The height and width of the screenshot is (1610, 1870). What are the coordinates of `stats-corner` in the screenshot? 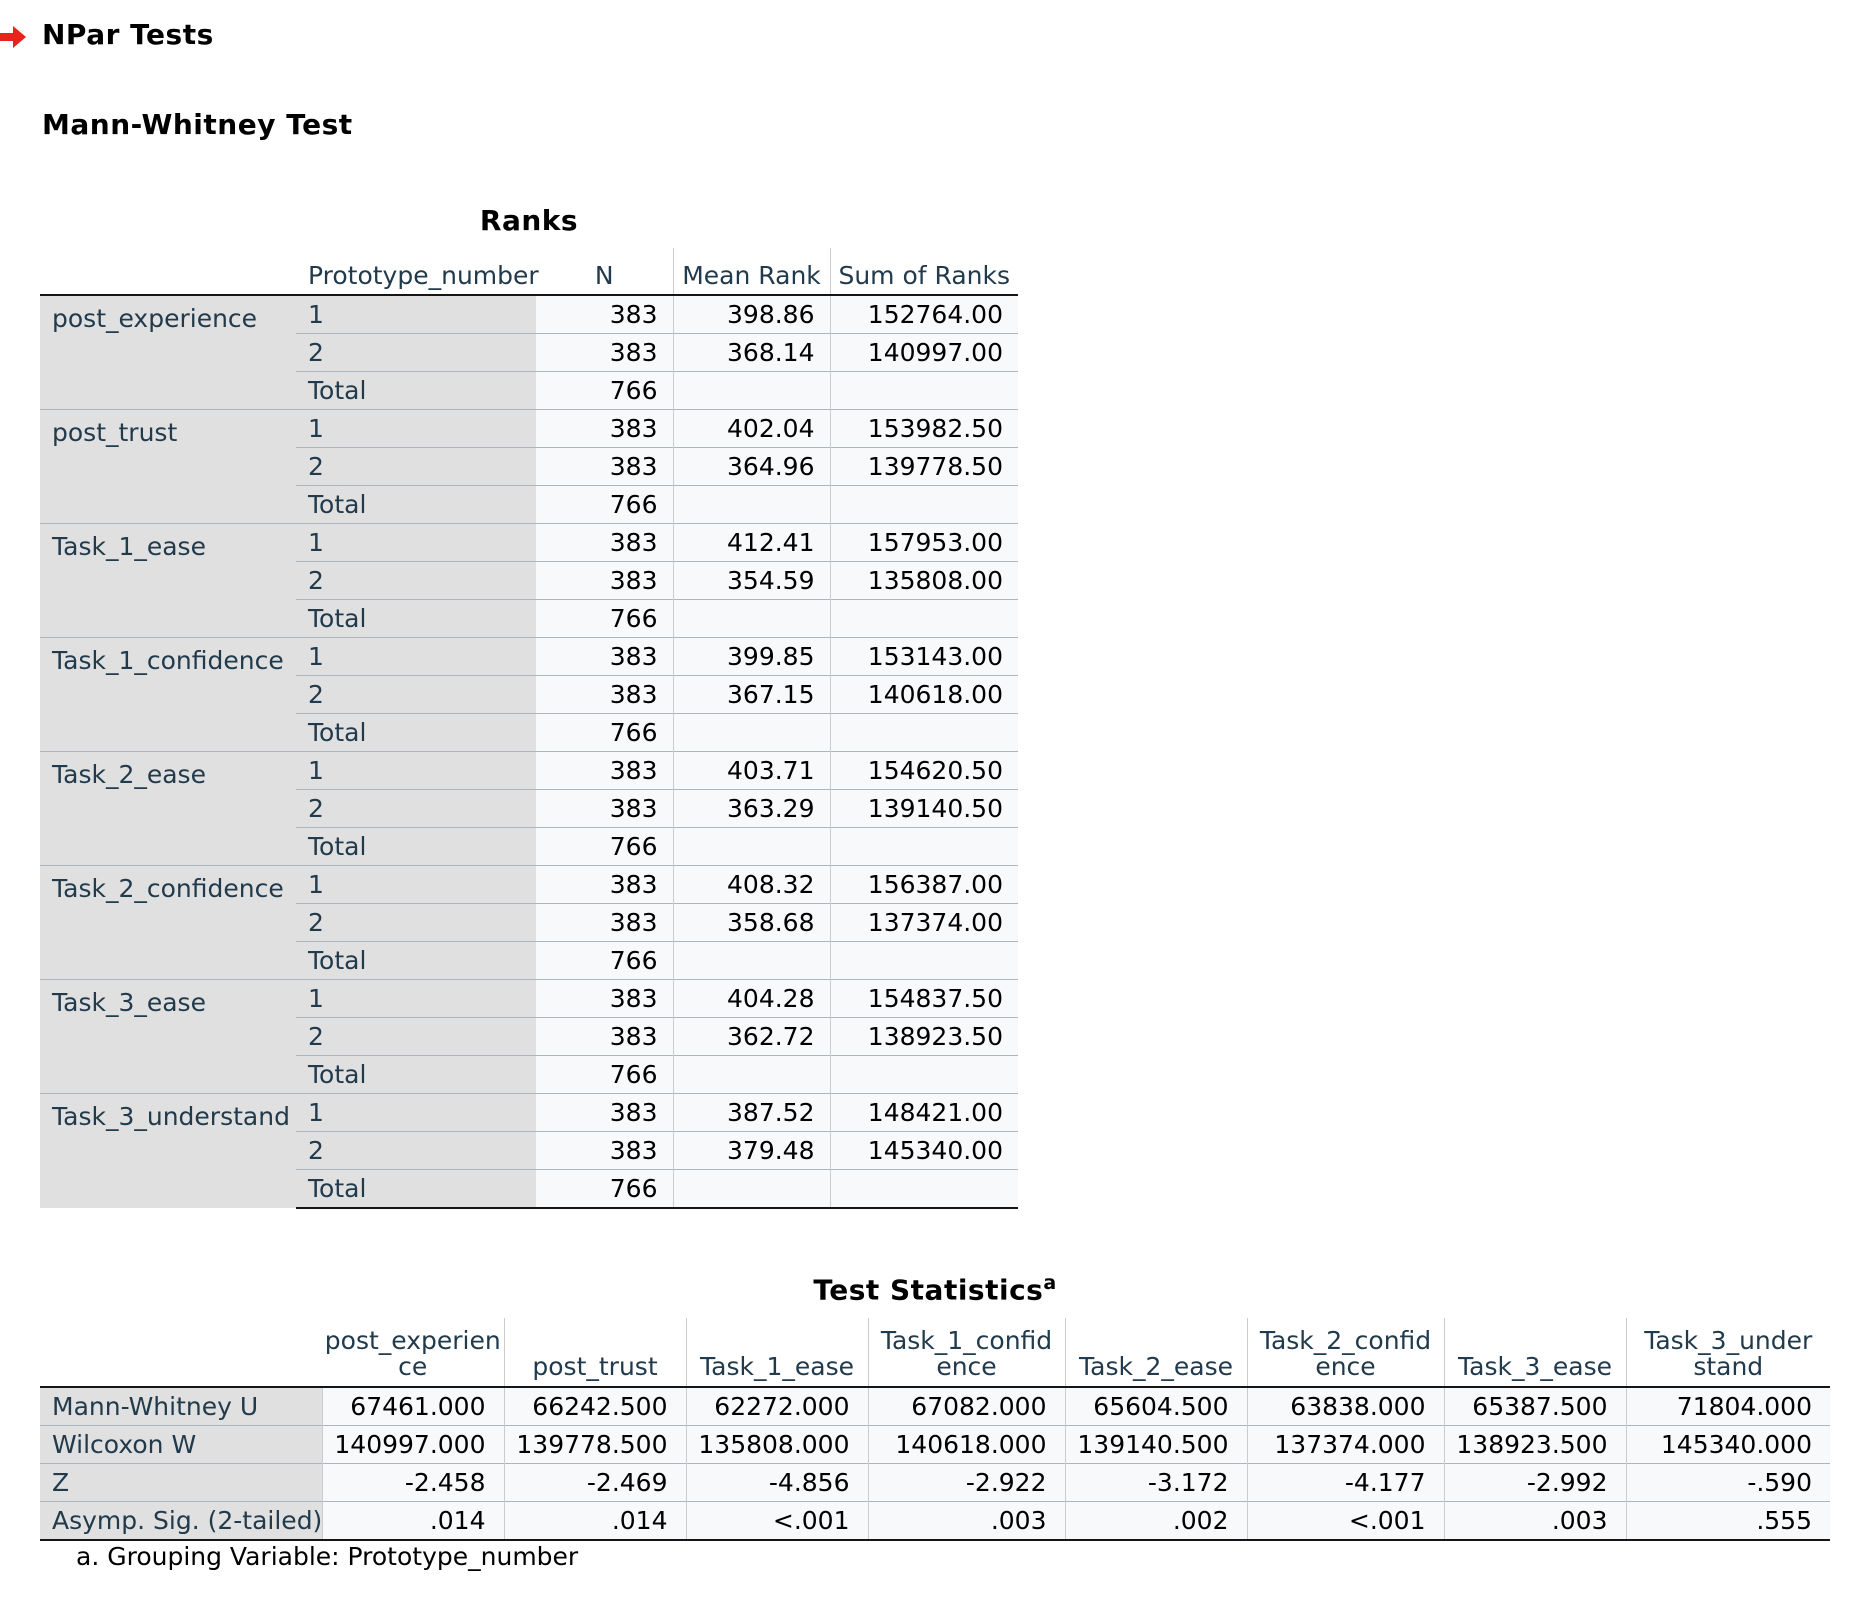 It's located at (181, 1352).